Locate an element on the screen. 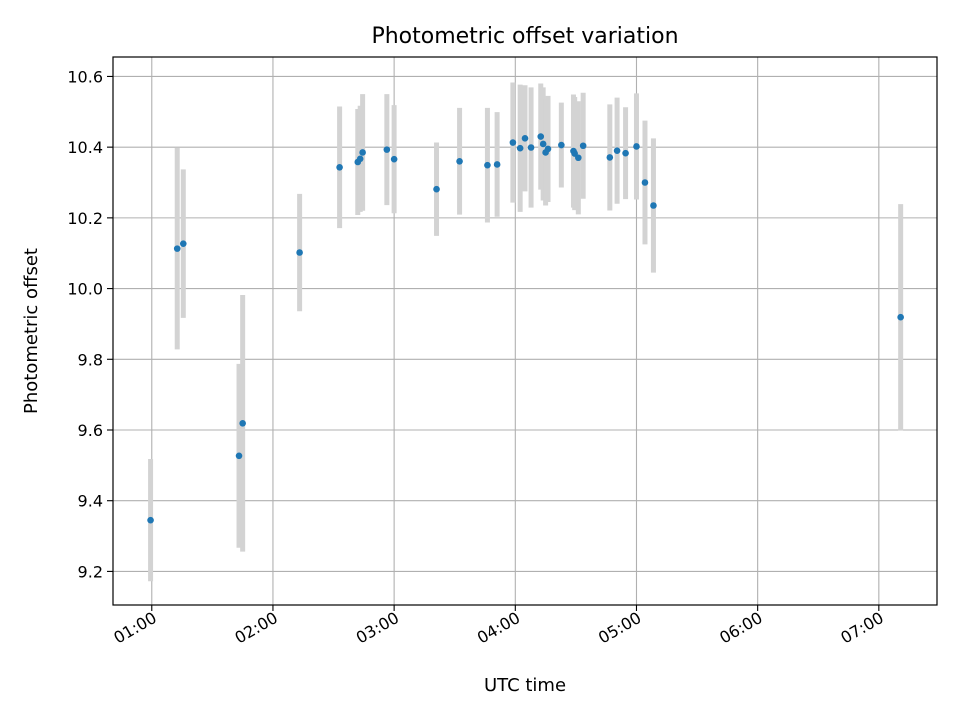  y-tick-label: 9.6 is located at coordinates (90, 430).